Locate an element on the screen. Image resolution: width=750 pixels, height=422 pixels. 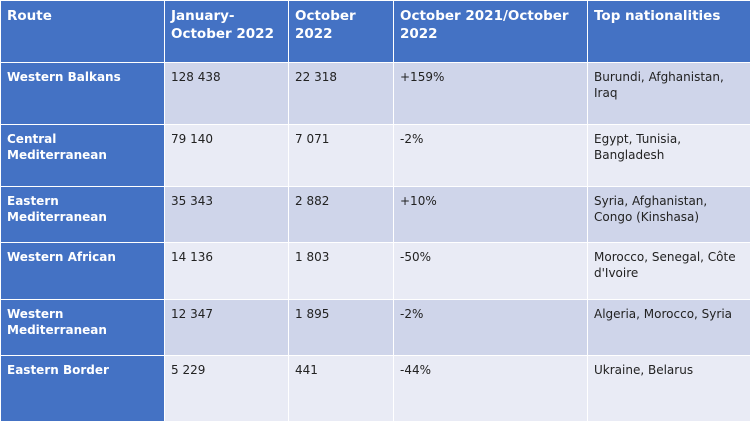
oct-cell: 441 is located at coordinates (341, 389).